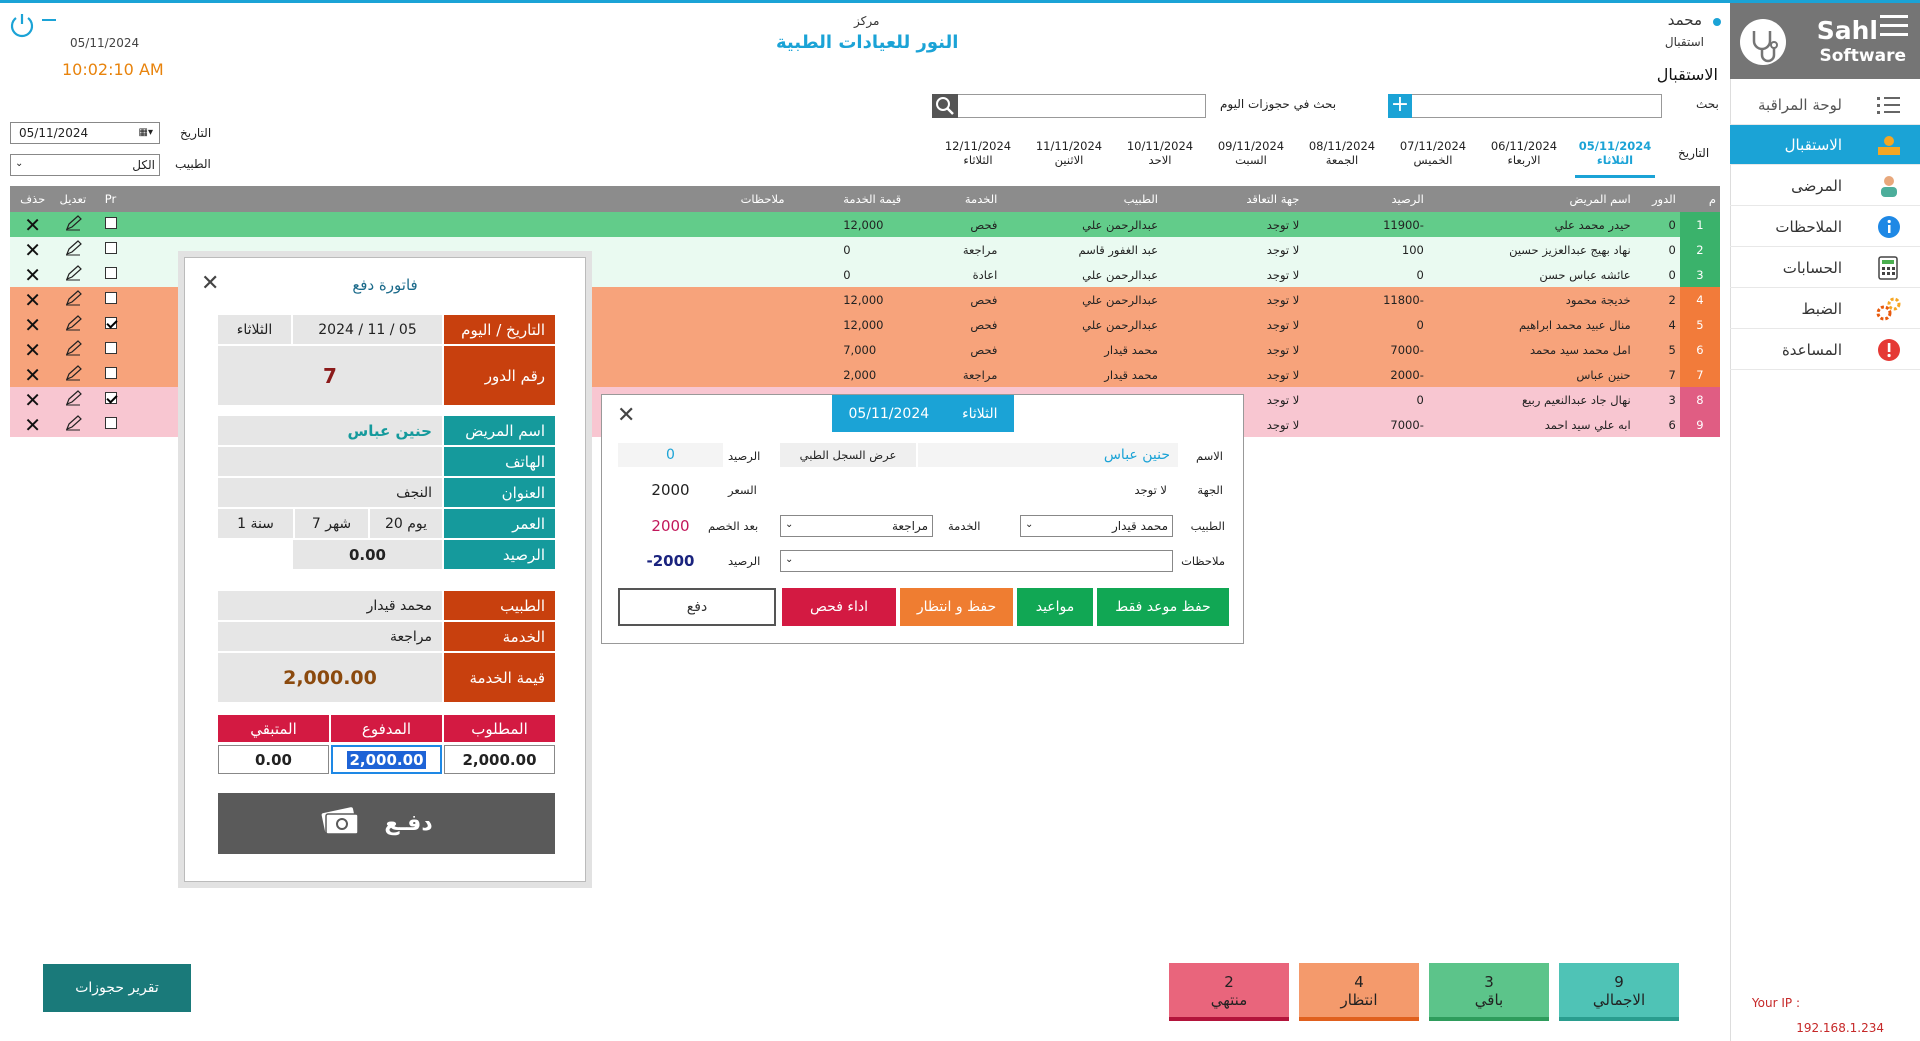 This screenshot has height=1041, width=1920. What do you see at coordinates (85, 133) in the screenshot?
I see `filter-date-picker: 05/11/2024 ▦▾` at bounding box center [85, 133].